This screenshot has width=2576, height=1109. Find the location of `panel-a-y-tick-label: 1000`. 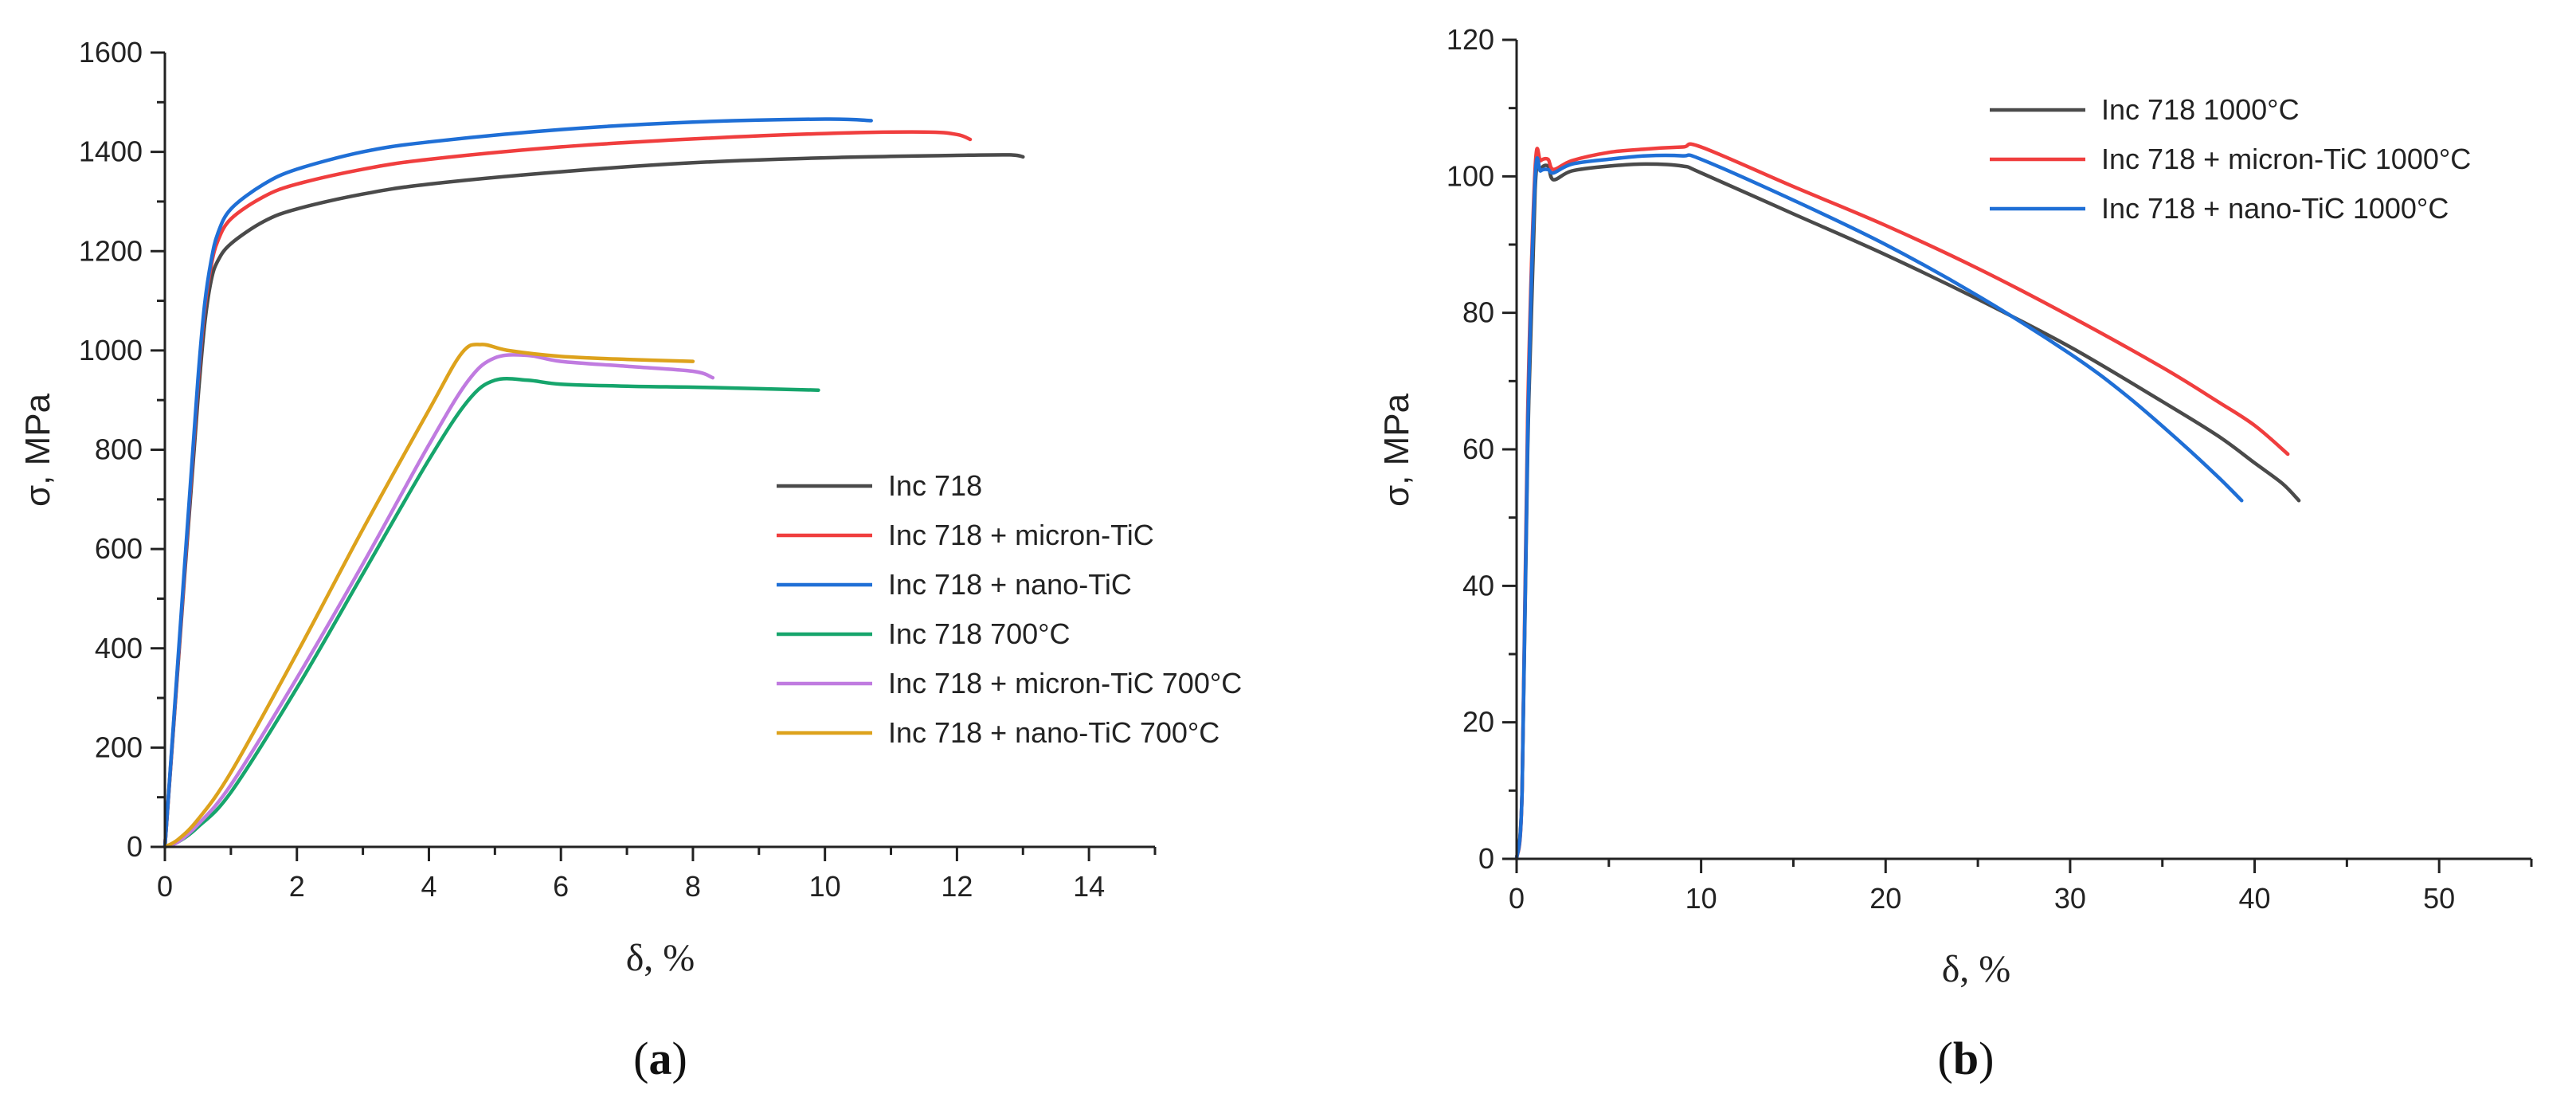

panel-a-y-tick-label: 1000 is located at coordinates (111, 350).